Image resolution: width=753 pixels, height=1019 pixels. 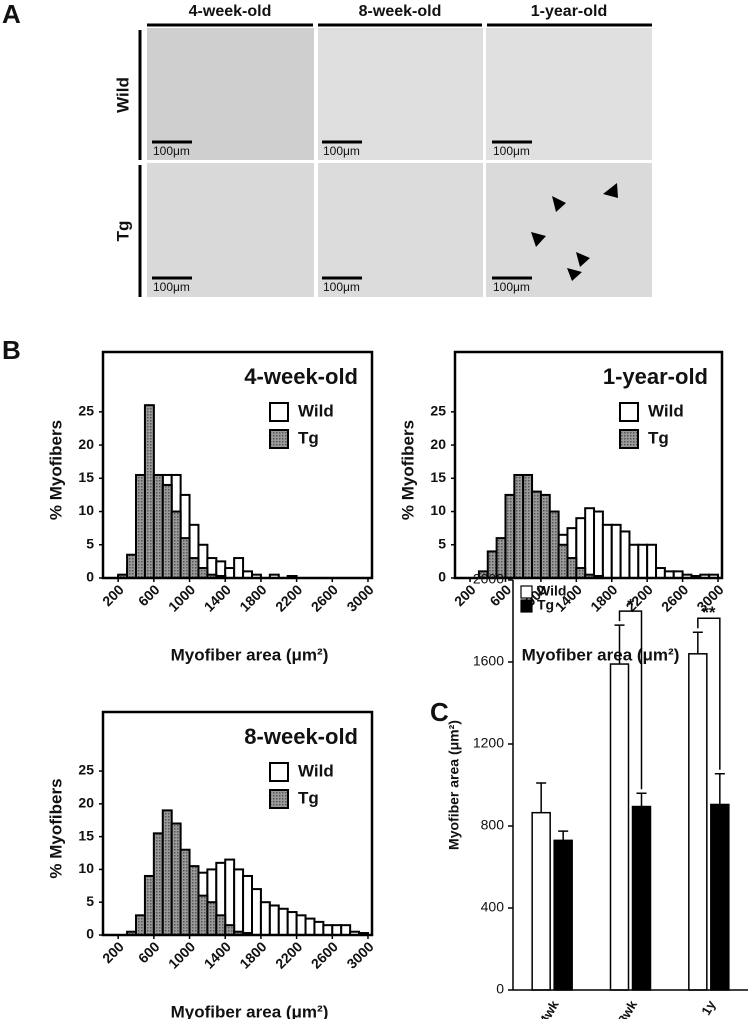 I want to click on significance-label: **, so click(x=709, y=612).